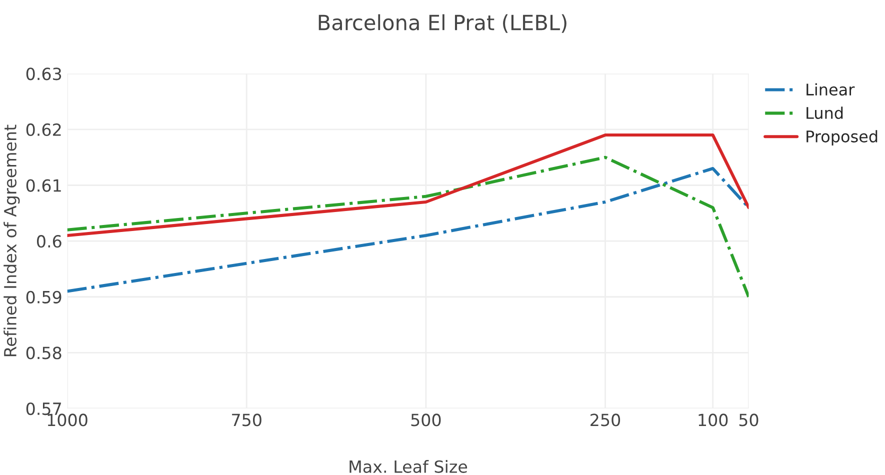  Describe the element at coordinates (605, 420) in the screenshot. I see `x-tick-label: 250` at that location.